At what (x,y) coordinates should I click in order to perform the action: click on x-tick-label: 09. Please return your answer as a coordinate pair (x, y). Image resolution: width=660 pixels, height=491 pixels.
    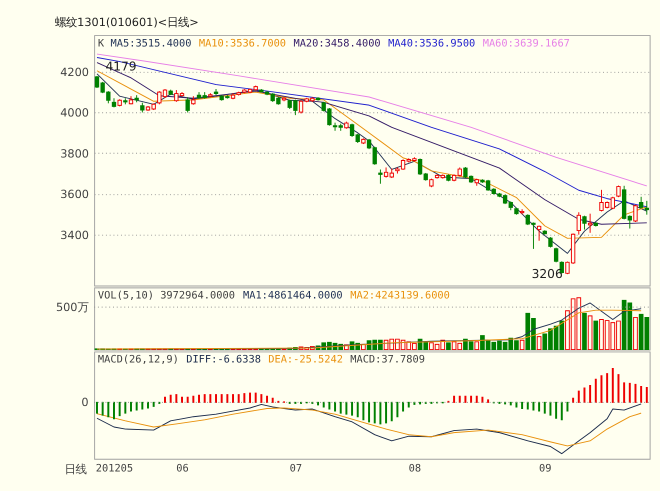
    Looking at the image, I should click on (545, 468).